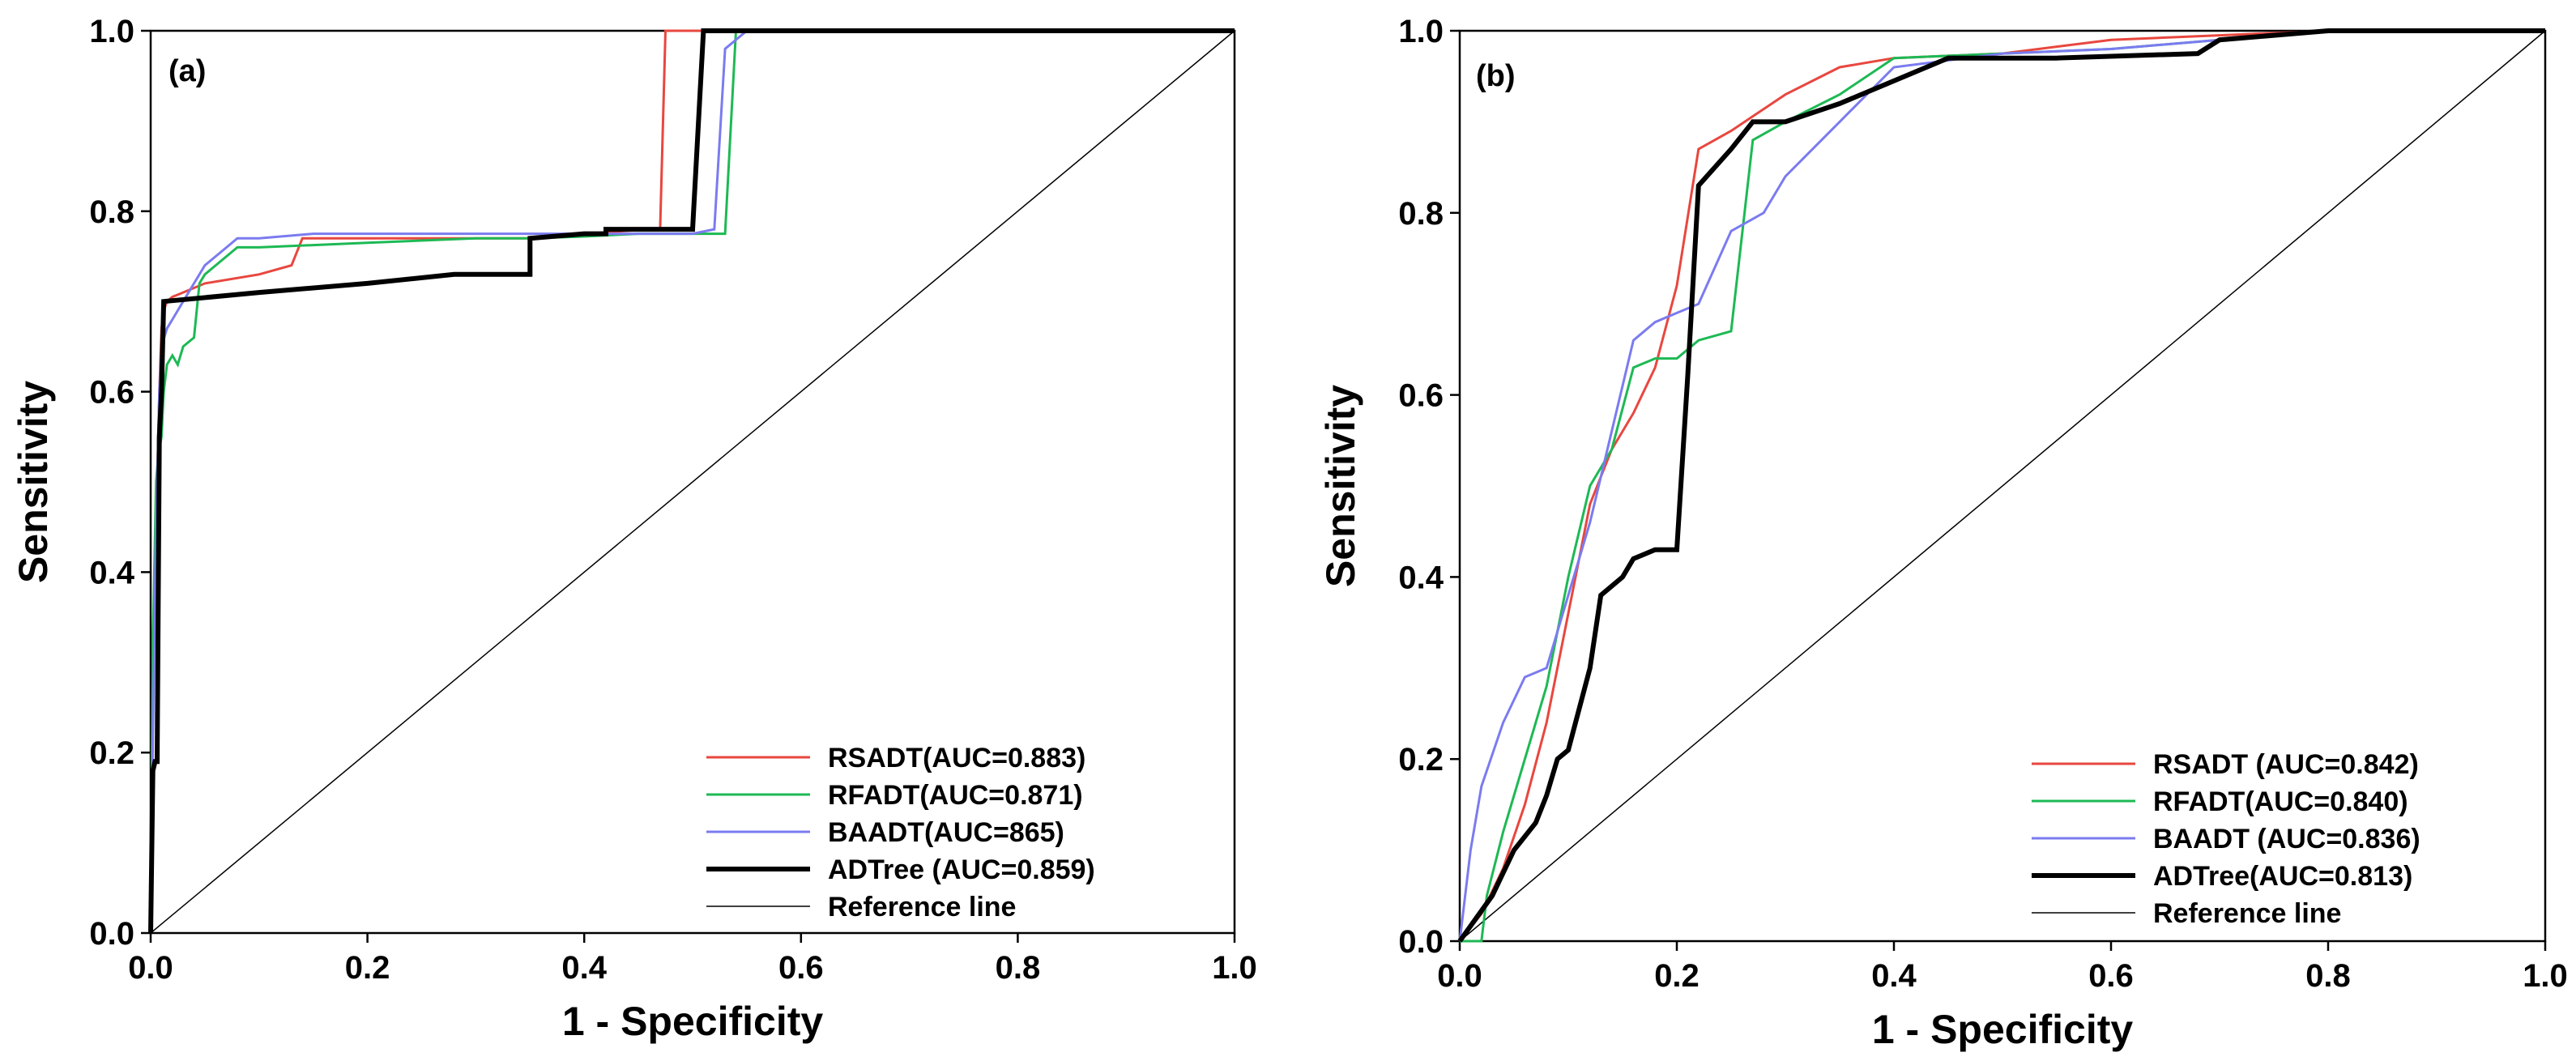 Image resolution: width=2576 pixels, height=1061 pixels. I want to click on legend-label: ADTree (AUC=0.859), so click(962, 870).